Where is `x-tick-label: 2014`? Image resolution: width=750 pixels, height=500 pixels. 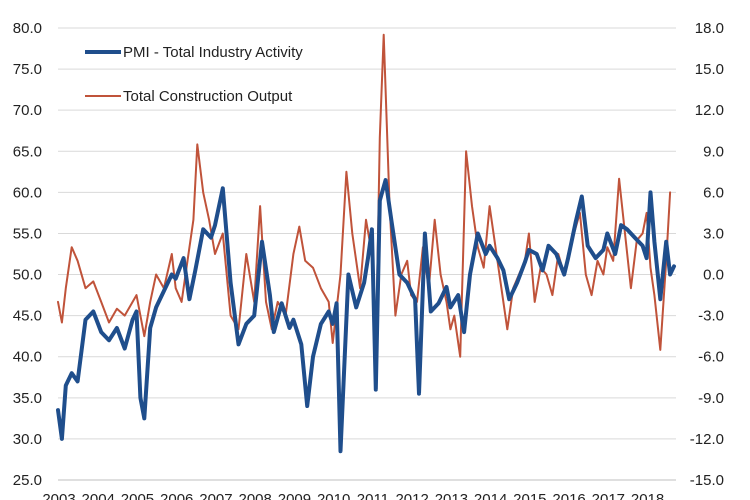 x-tick-label: 2014 is located at coordinates (490, 495).